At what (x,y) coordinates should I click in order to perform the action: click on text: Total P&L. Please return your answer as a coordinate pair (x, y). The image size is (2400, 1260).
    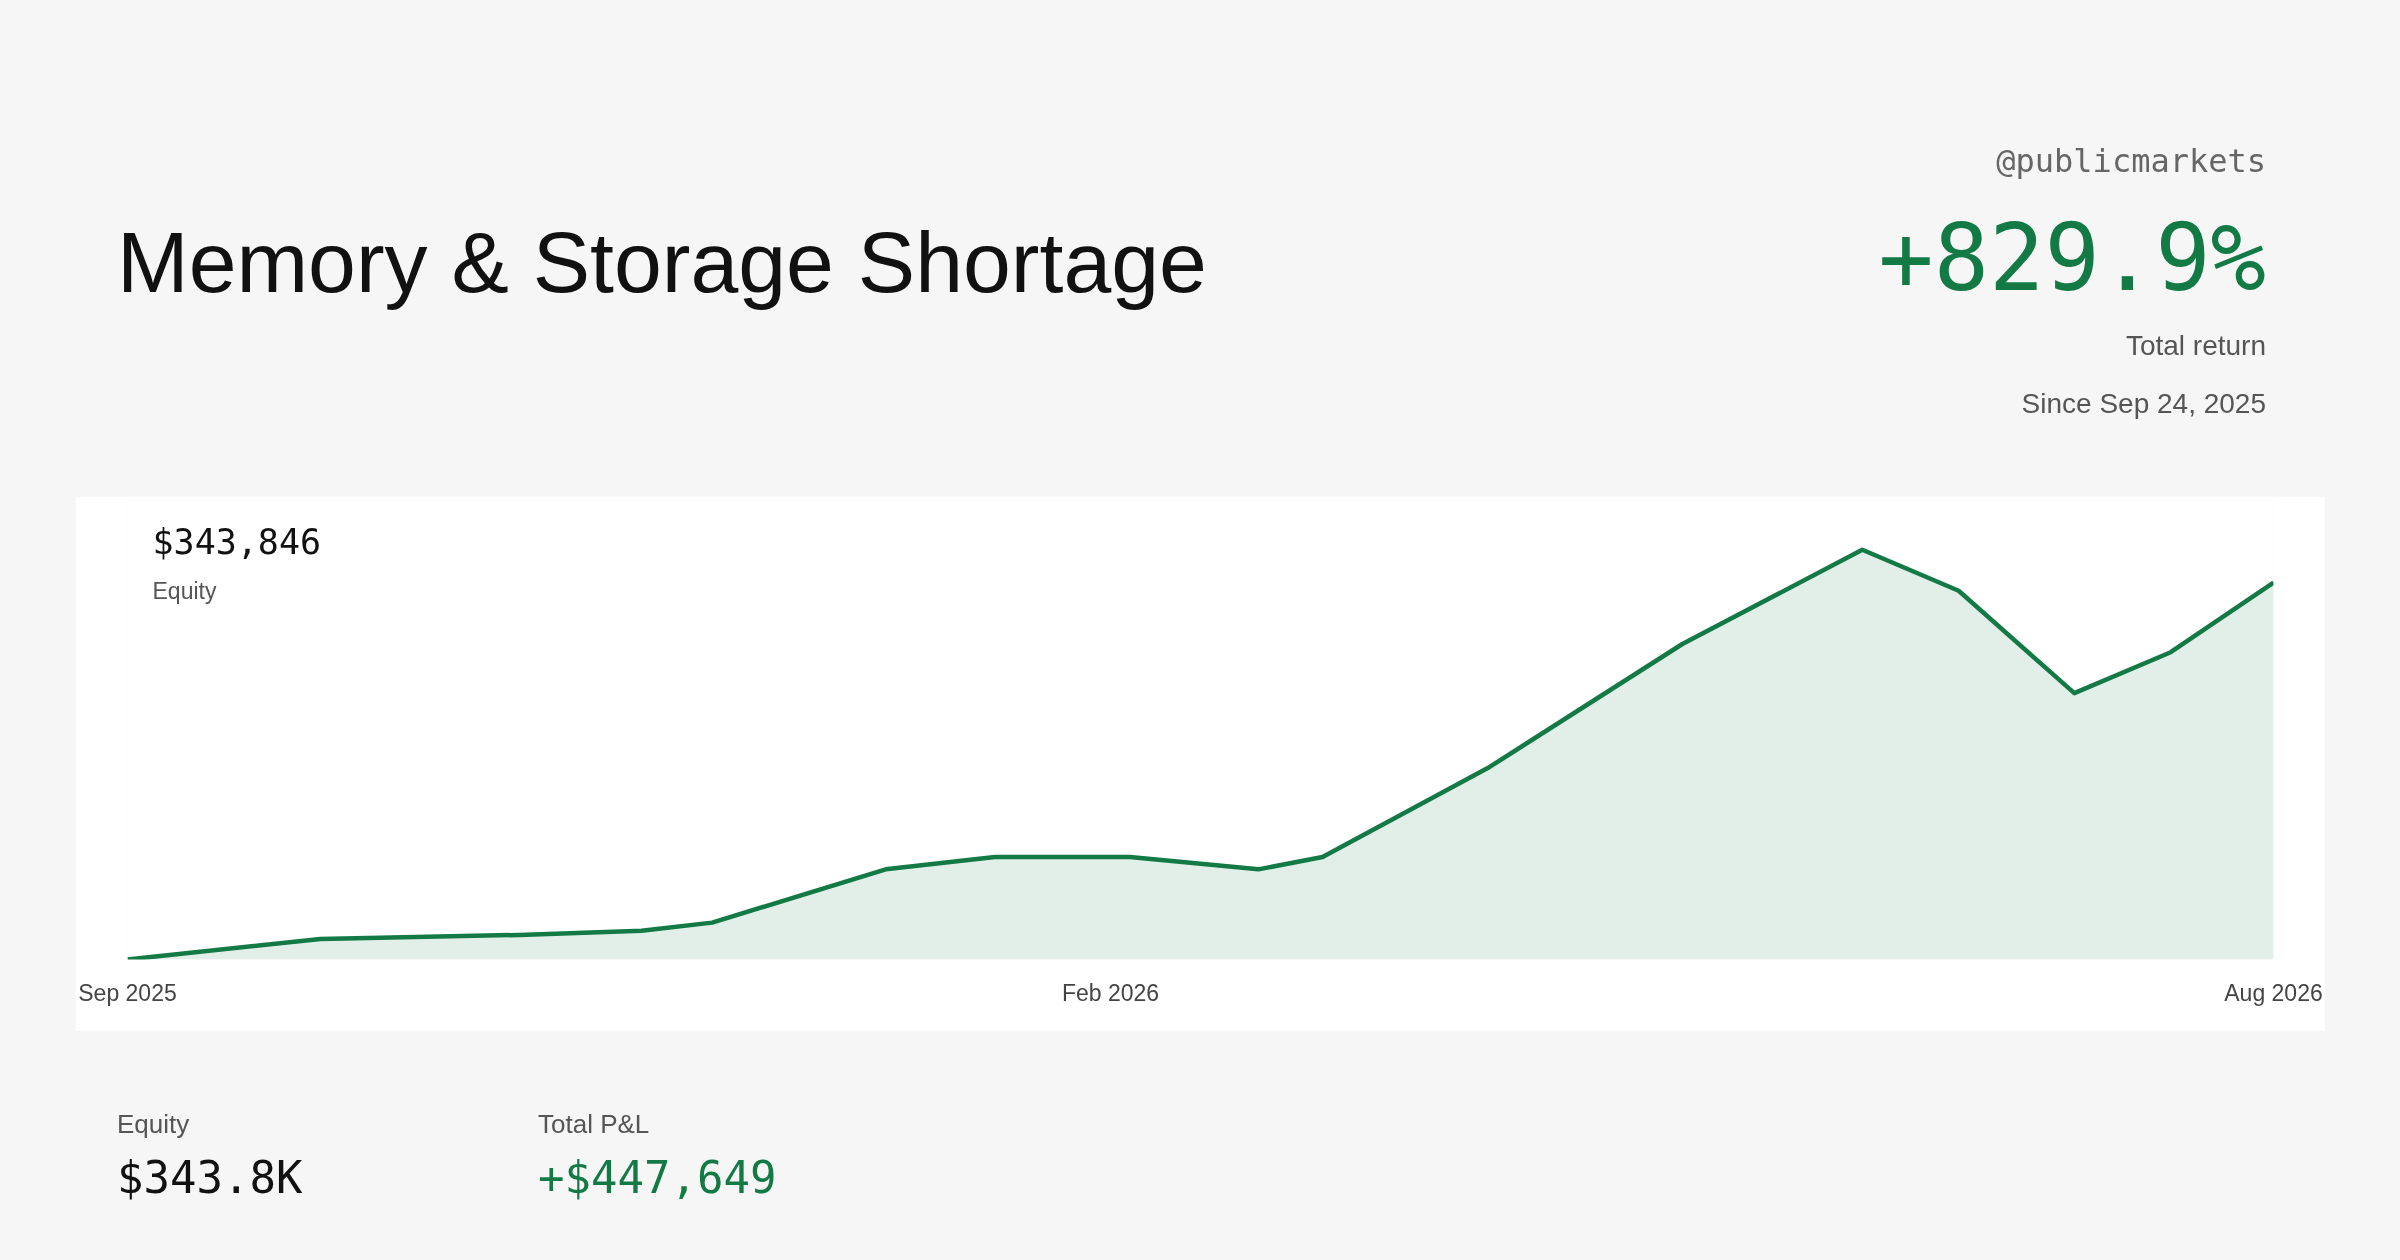
    Looking at the image, I should click on (594, 1124).